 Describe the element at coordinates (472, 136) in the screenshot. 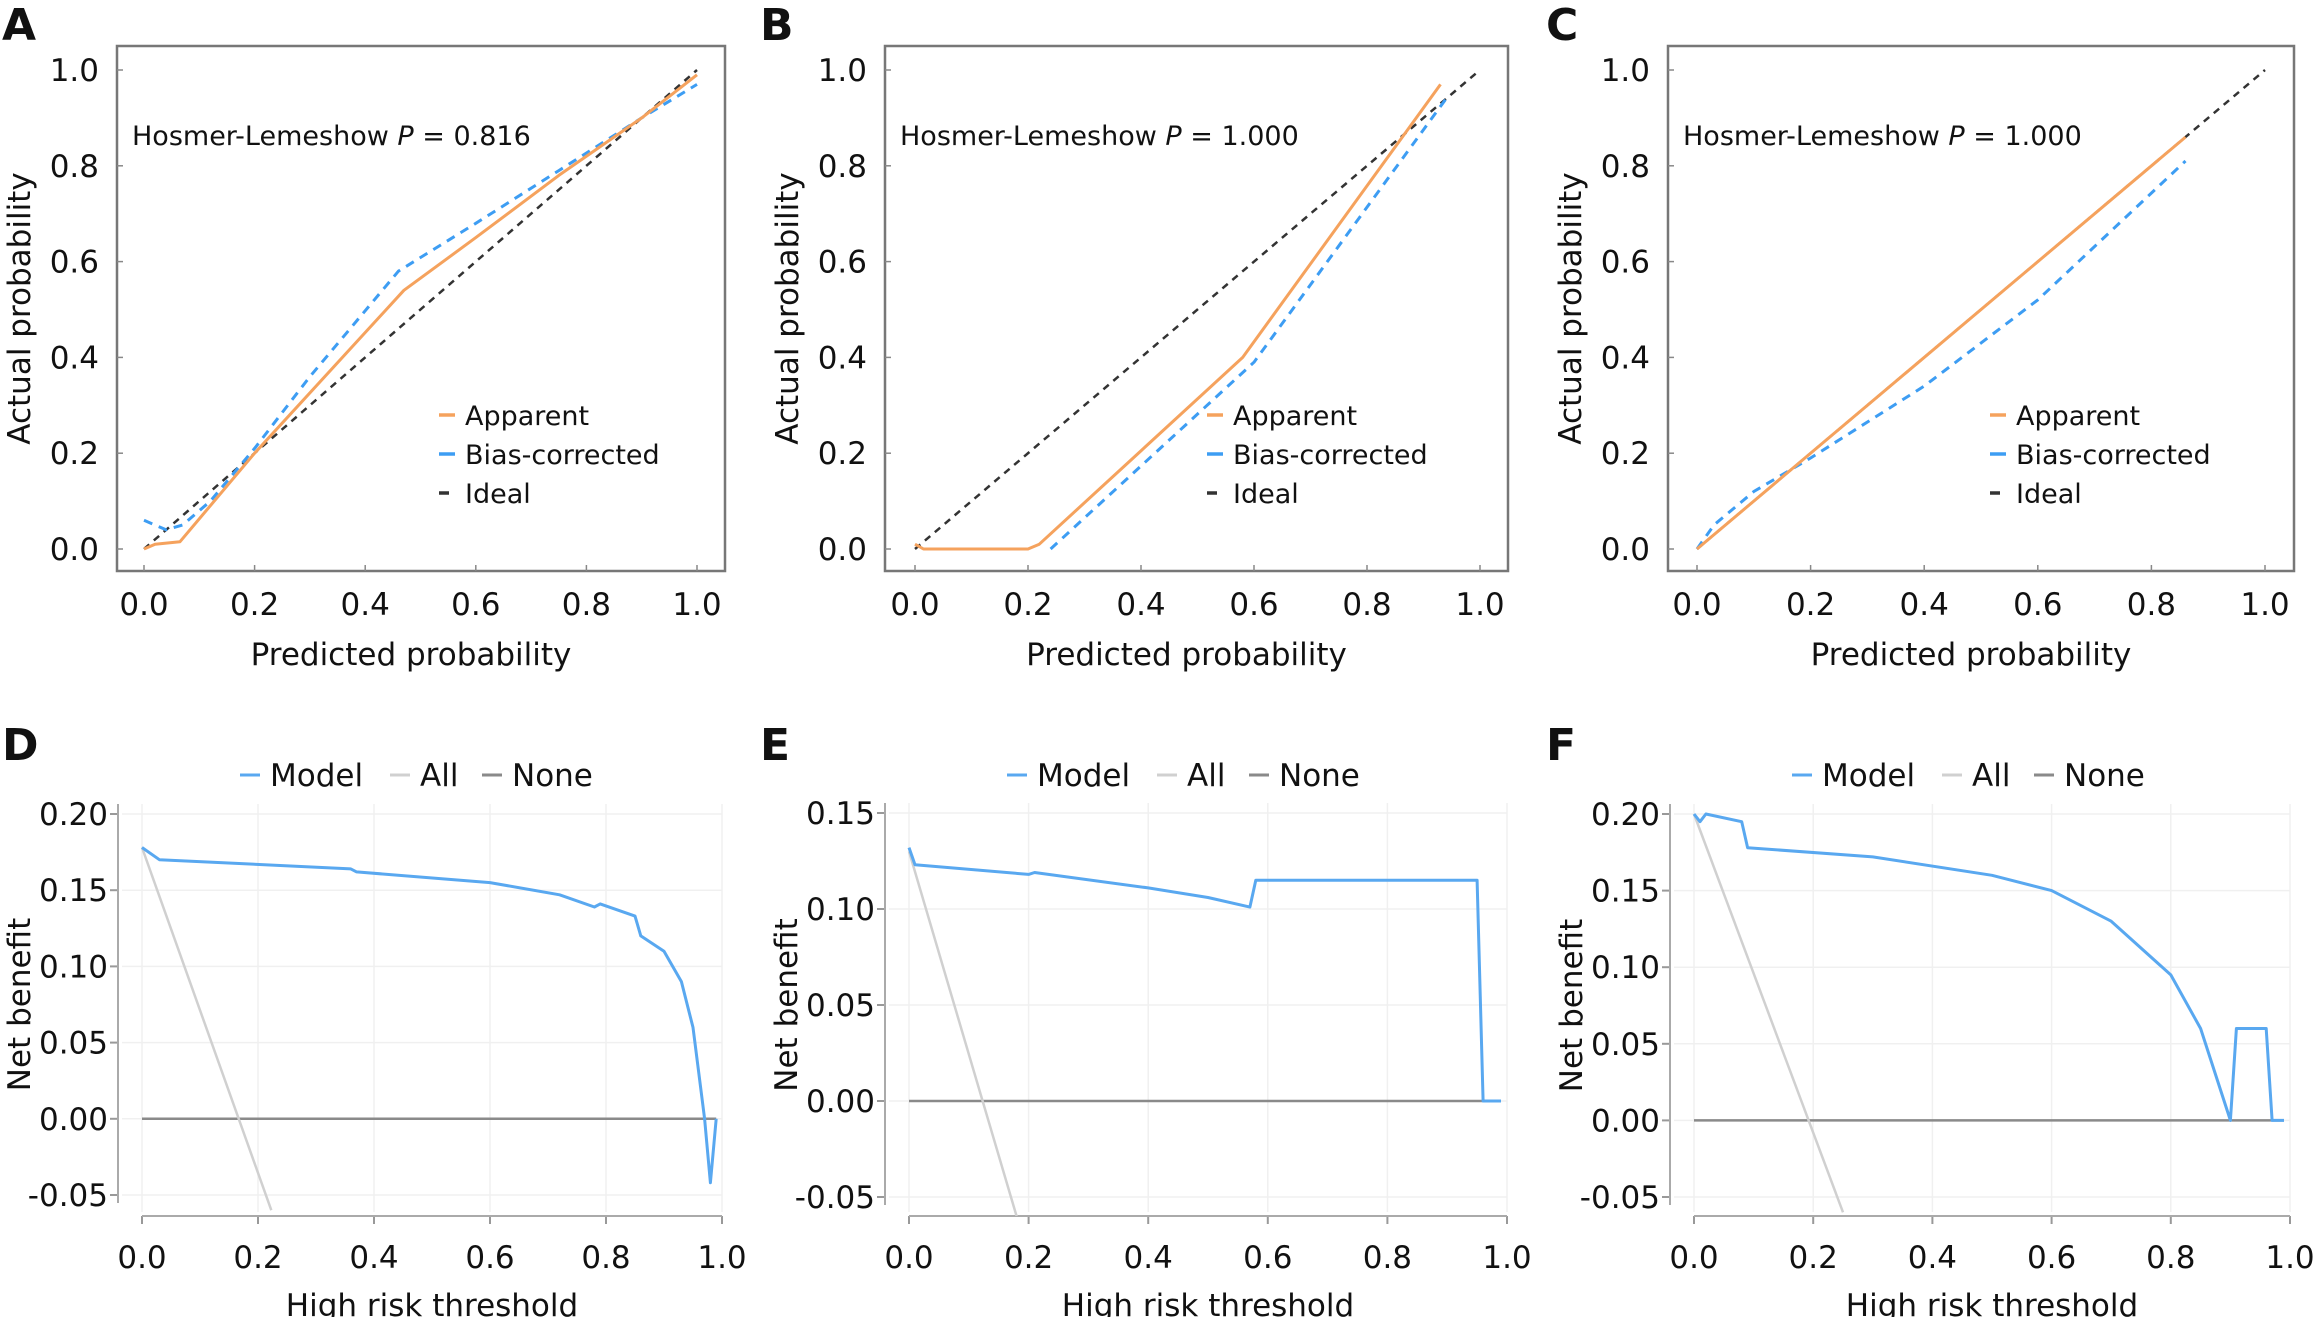

I see `annotation-value: = 0.816` at that location.